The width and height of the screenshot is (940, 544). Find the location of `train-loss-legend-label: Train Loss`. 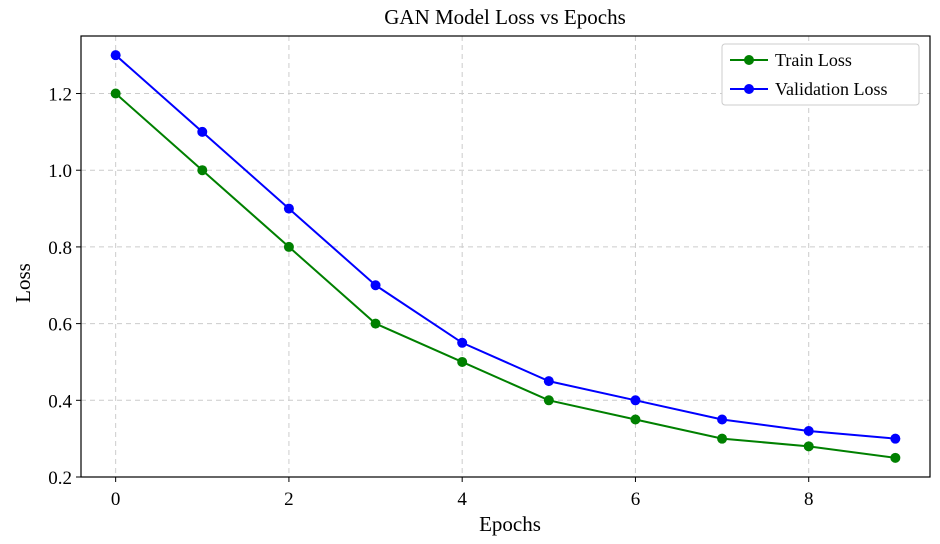

train-loss-legend-label: Train Loss is located at coordinates (813, 60).